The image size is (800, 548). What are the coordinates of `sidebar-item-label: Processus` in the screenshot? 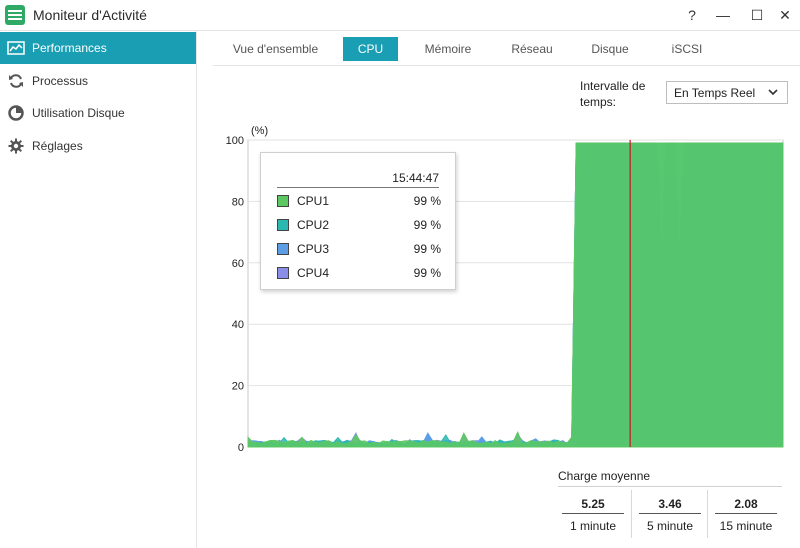 It's located at (60, 81).